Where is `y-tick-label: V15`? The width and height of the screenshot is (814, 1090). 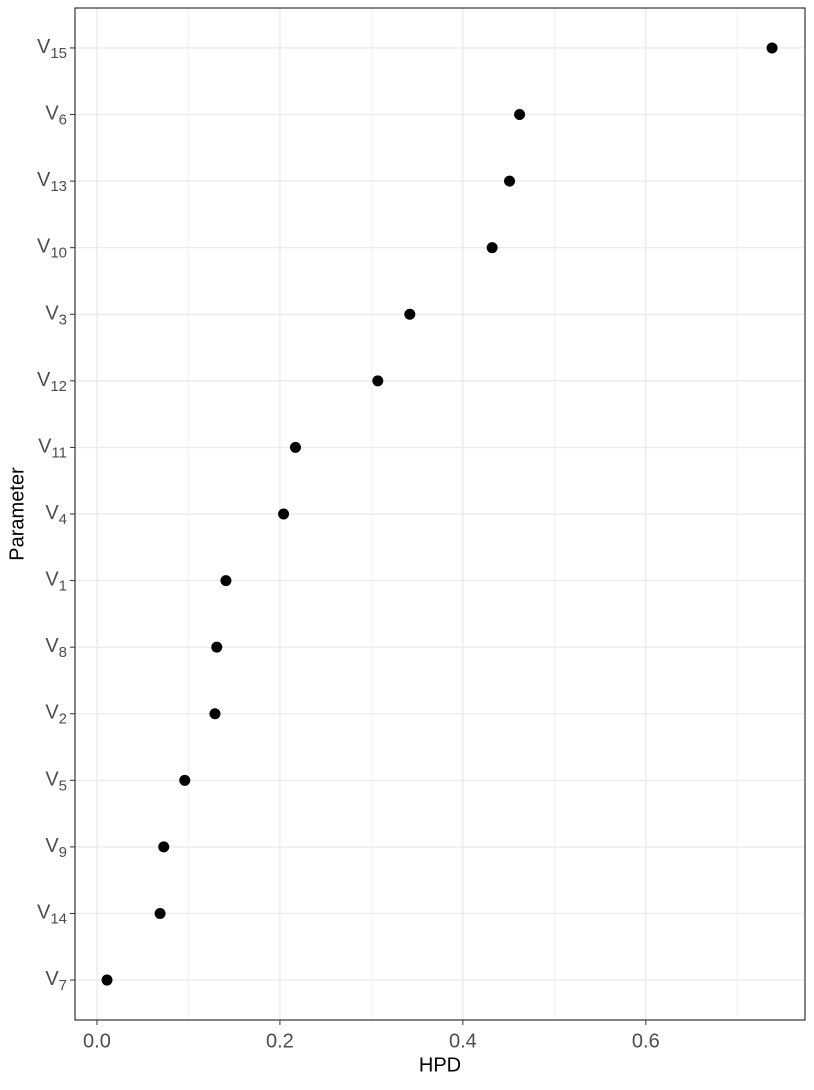
y-tick-label: V15 is located at coordinates (52, 49).